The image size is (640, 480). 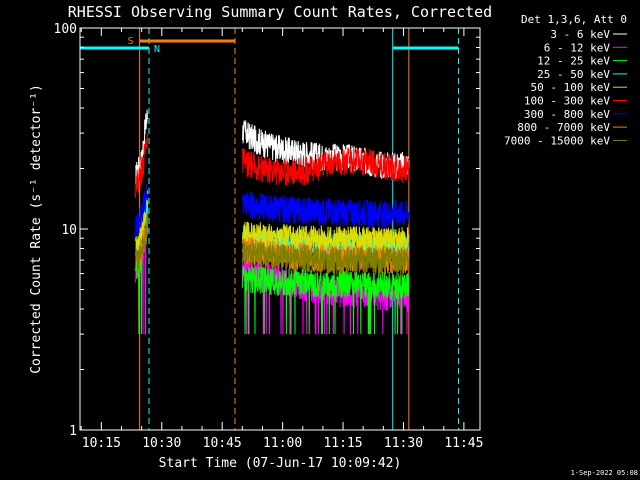 I want to click on legend-label: 6 - 12 keV, so click(x=577, y=47).